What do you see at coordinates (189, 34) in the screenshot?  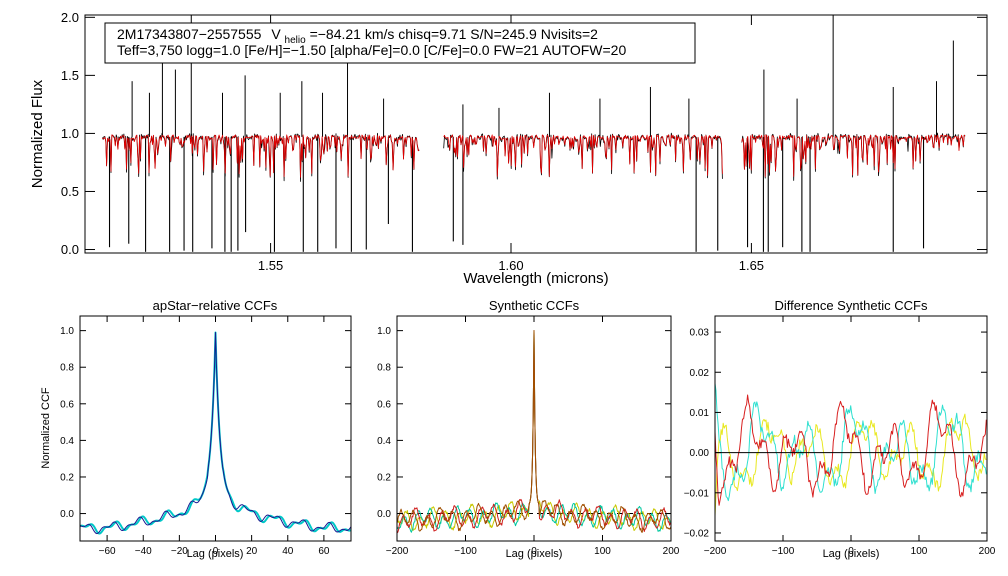 I see `info-star-id: 2M17343807−2557555` at bounding box center [189, 34].